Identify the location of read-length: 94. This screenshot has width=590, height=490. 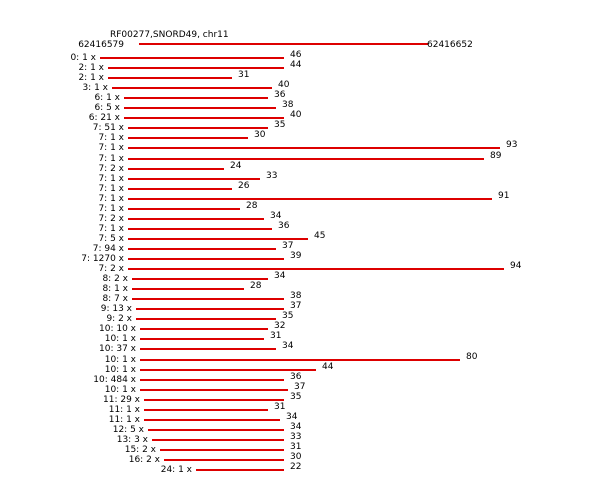
(516, 266).